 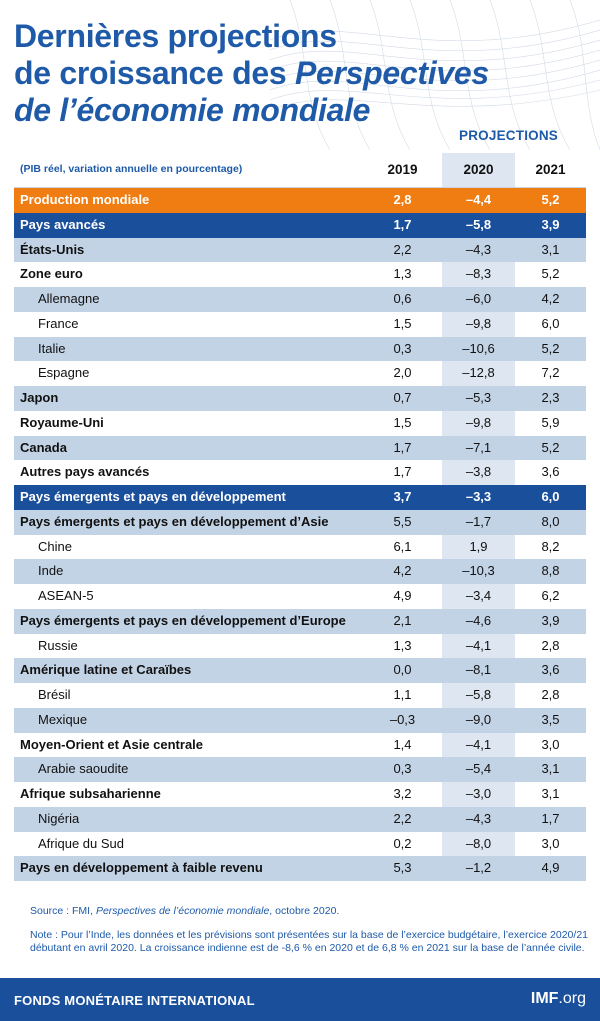 I want to click on cell-2019: 3,2, so click(x=402, y=793).